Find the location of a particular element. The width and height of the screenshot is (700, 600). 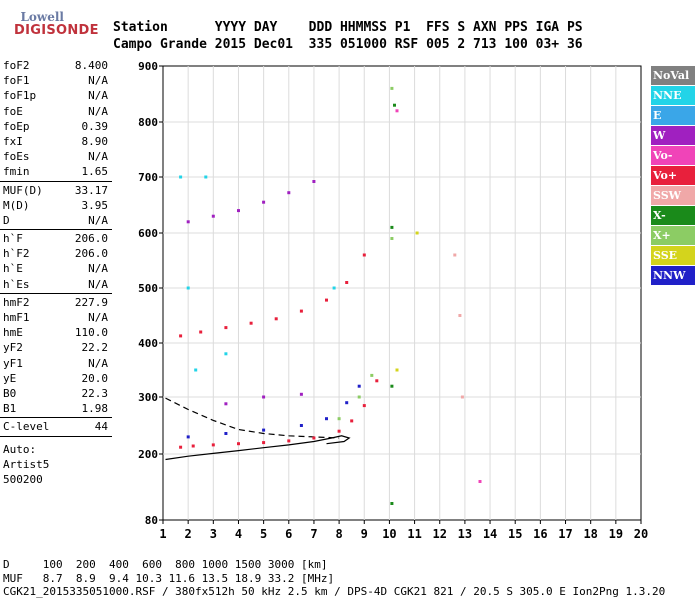

legend-item-vo-: Vo+ is located at coordinates (673, 175).